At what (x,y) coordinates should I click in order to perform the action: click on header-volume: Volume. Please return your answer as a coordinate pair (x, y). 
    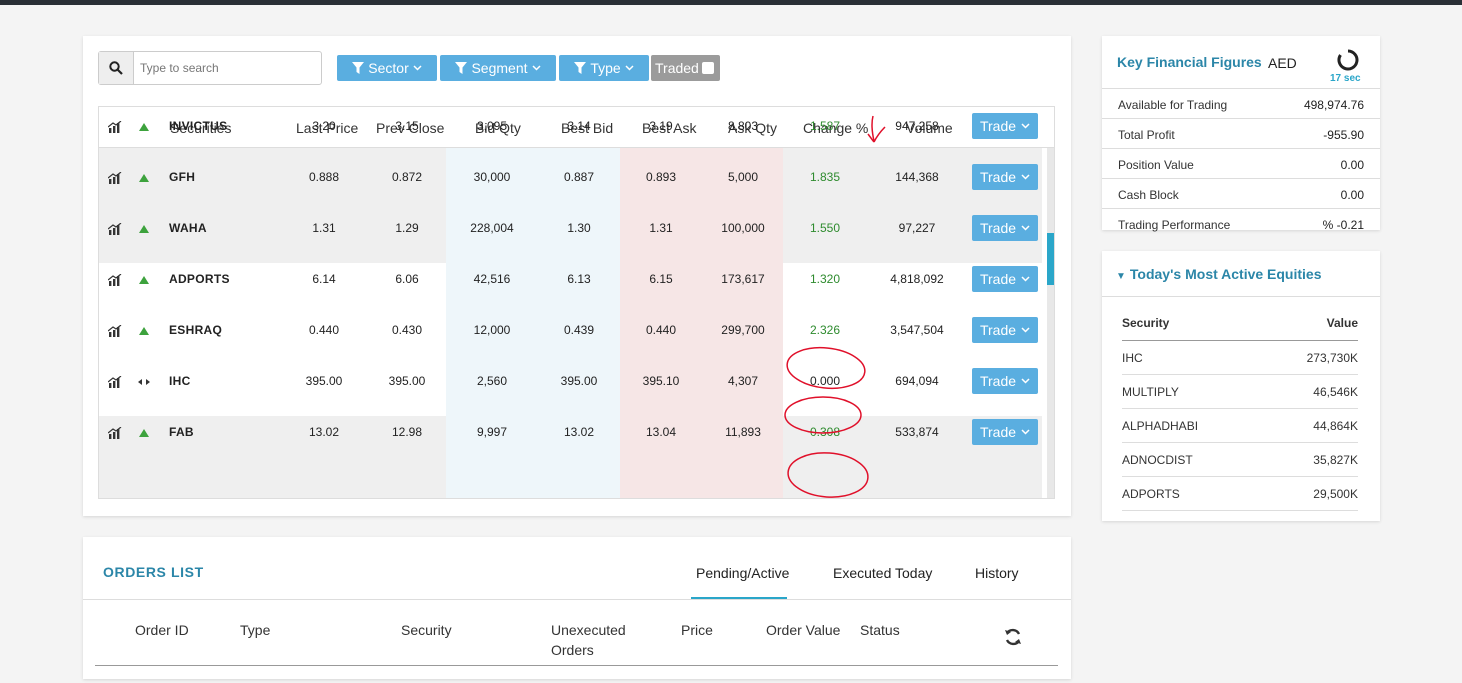
    Looking at the image, I should click on (929, 128).